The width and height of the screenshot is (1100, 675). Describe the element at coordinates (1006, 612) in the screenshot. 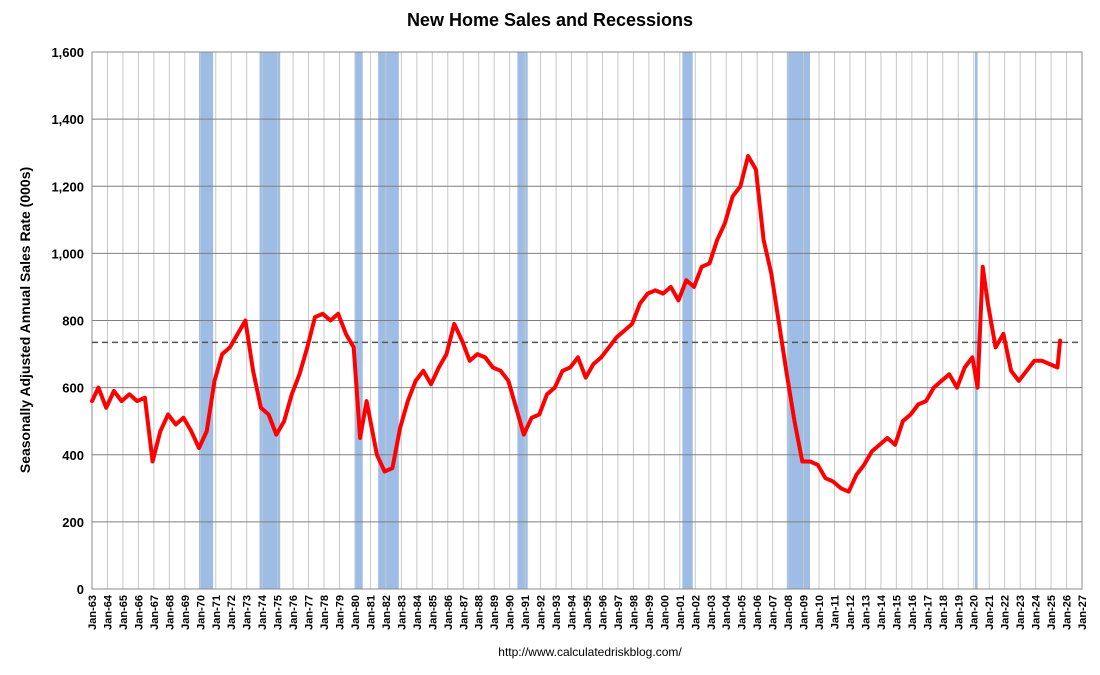

I see `x-tick-label: Jan-22` at that location.